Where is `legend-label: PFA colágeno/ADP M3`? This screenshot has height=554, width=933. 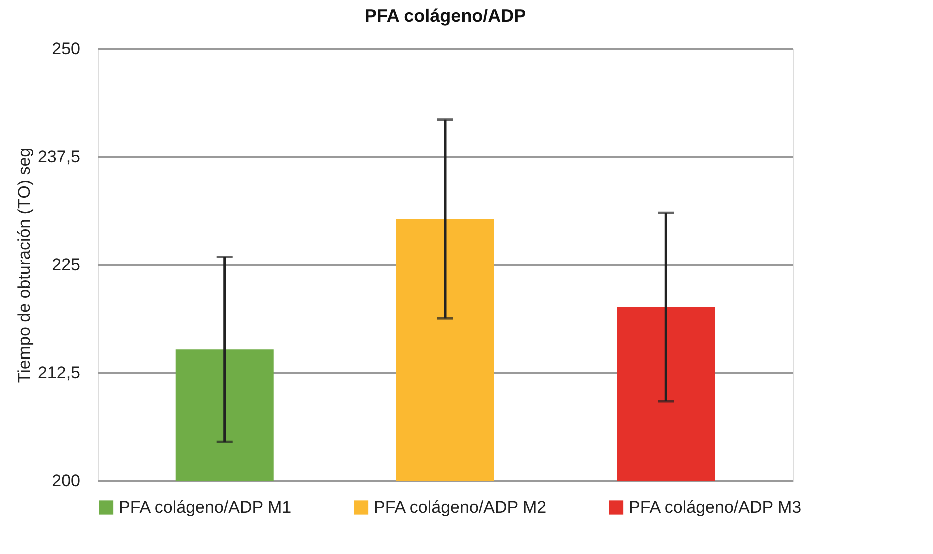
legend-label: PFA colágeno/ADP M3 is located at coordinates (715, 507).